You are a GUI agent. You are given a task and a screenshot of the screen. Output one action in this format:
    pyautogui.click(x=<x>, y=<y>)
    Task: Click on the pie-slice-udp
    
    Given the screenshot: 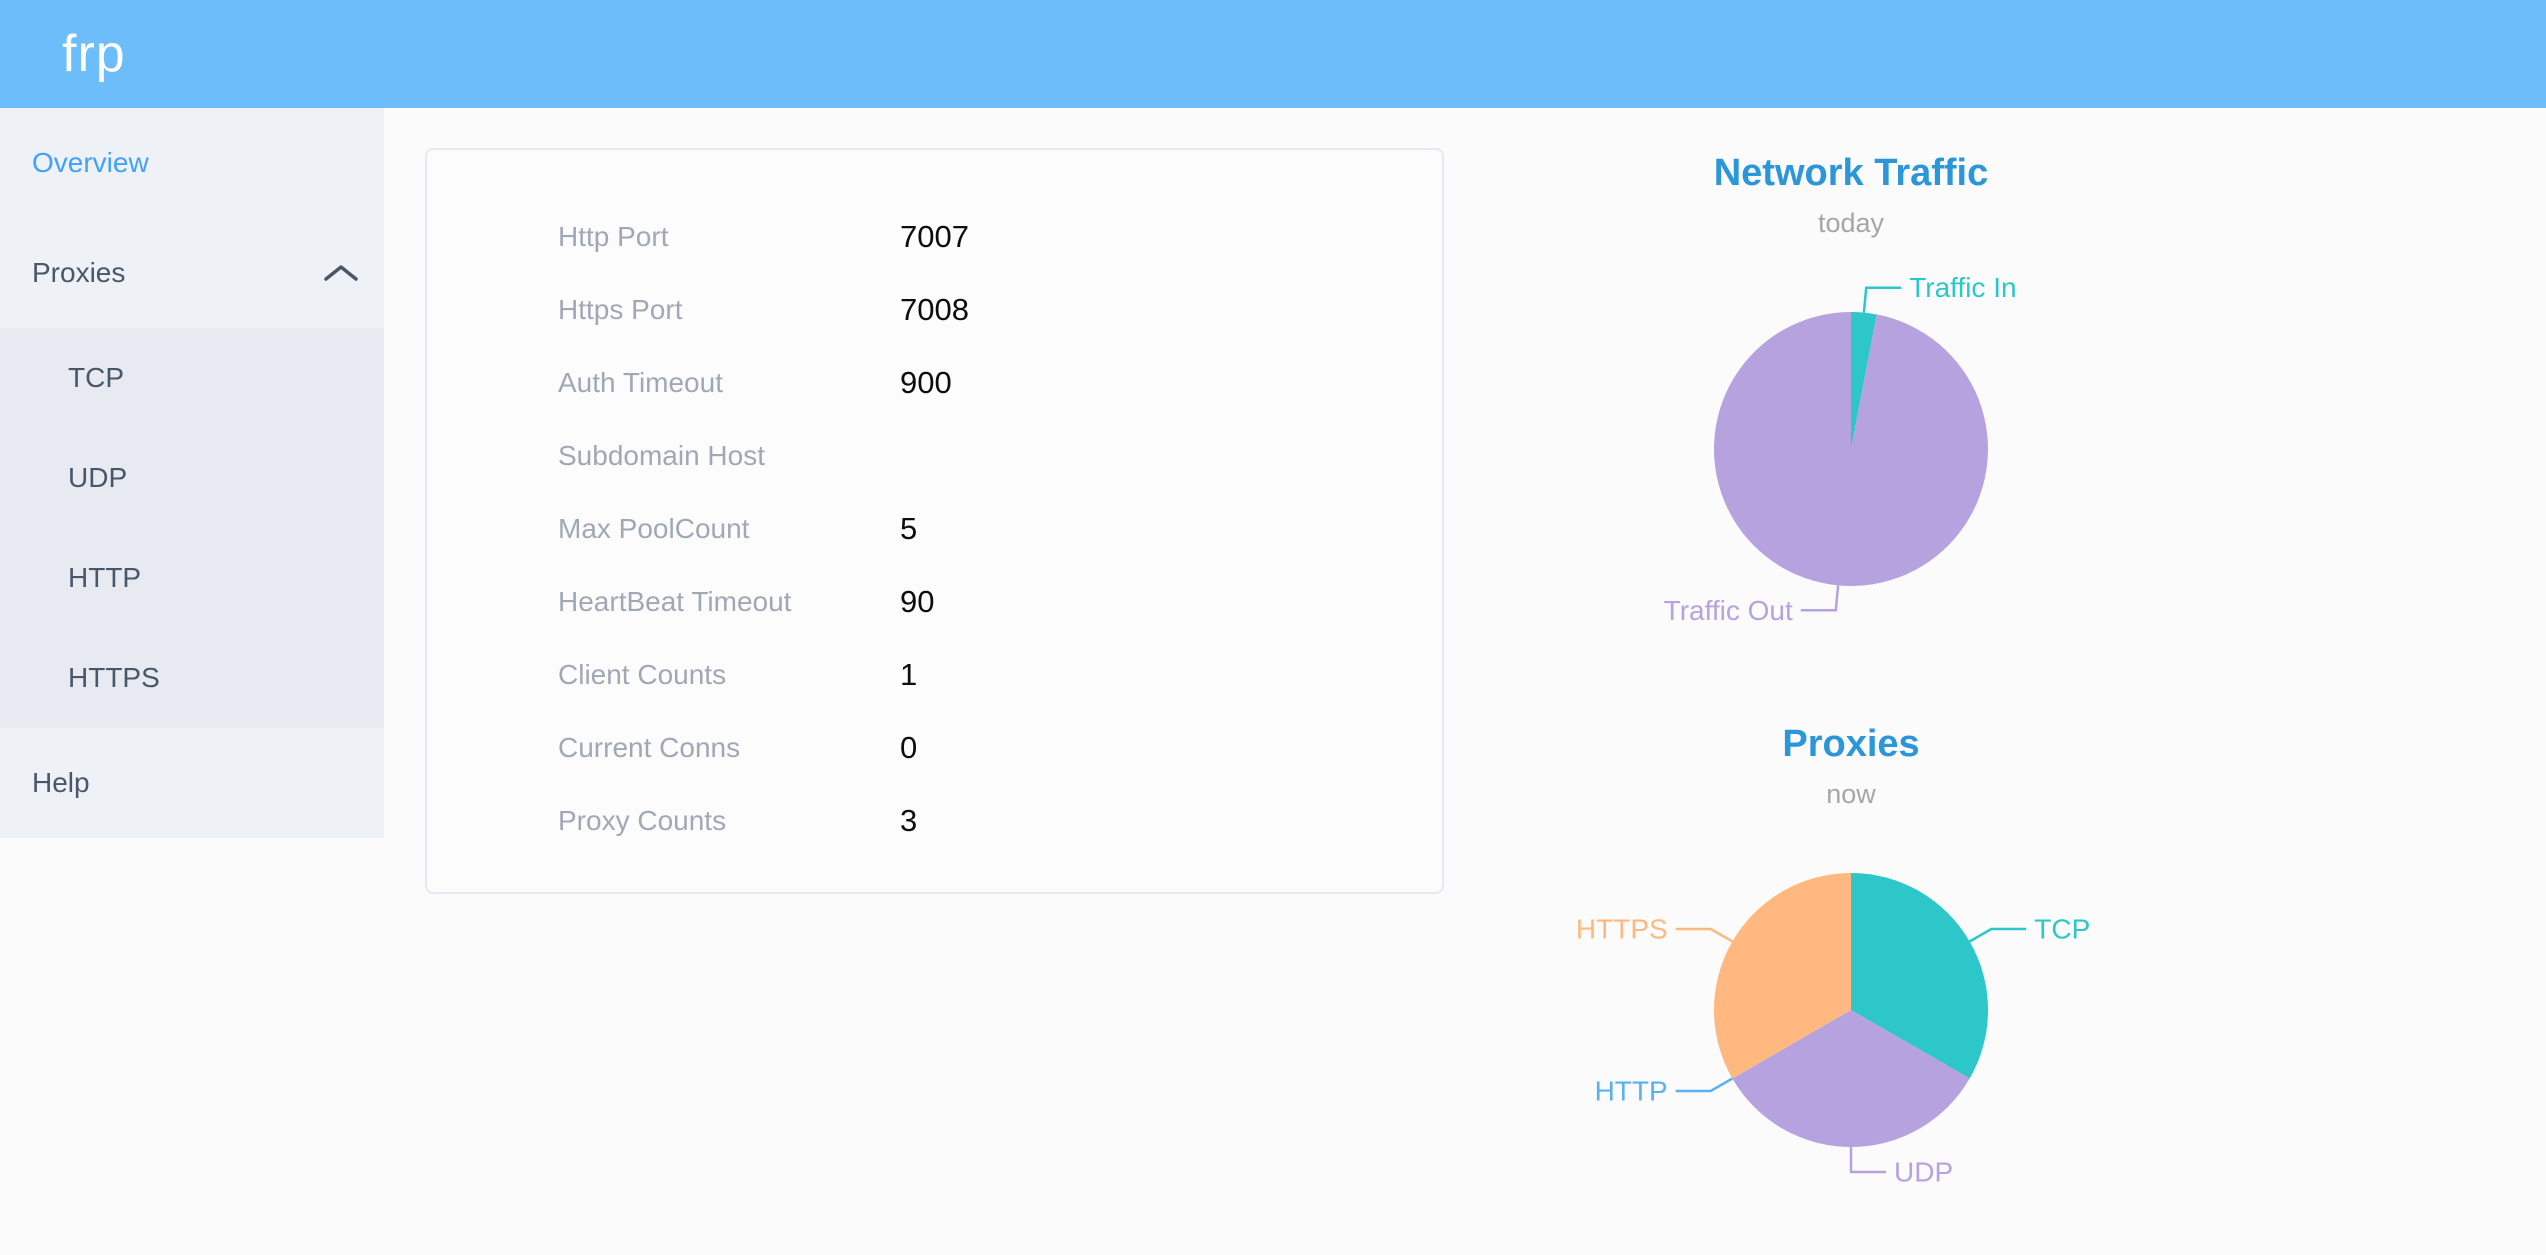 What is the action you would take?
    pyautogui.click(x=1851, y=1079)
    